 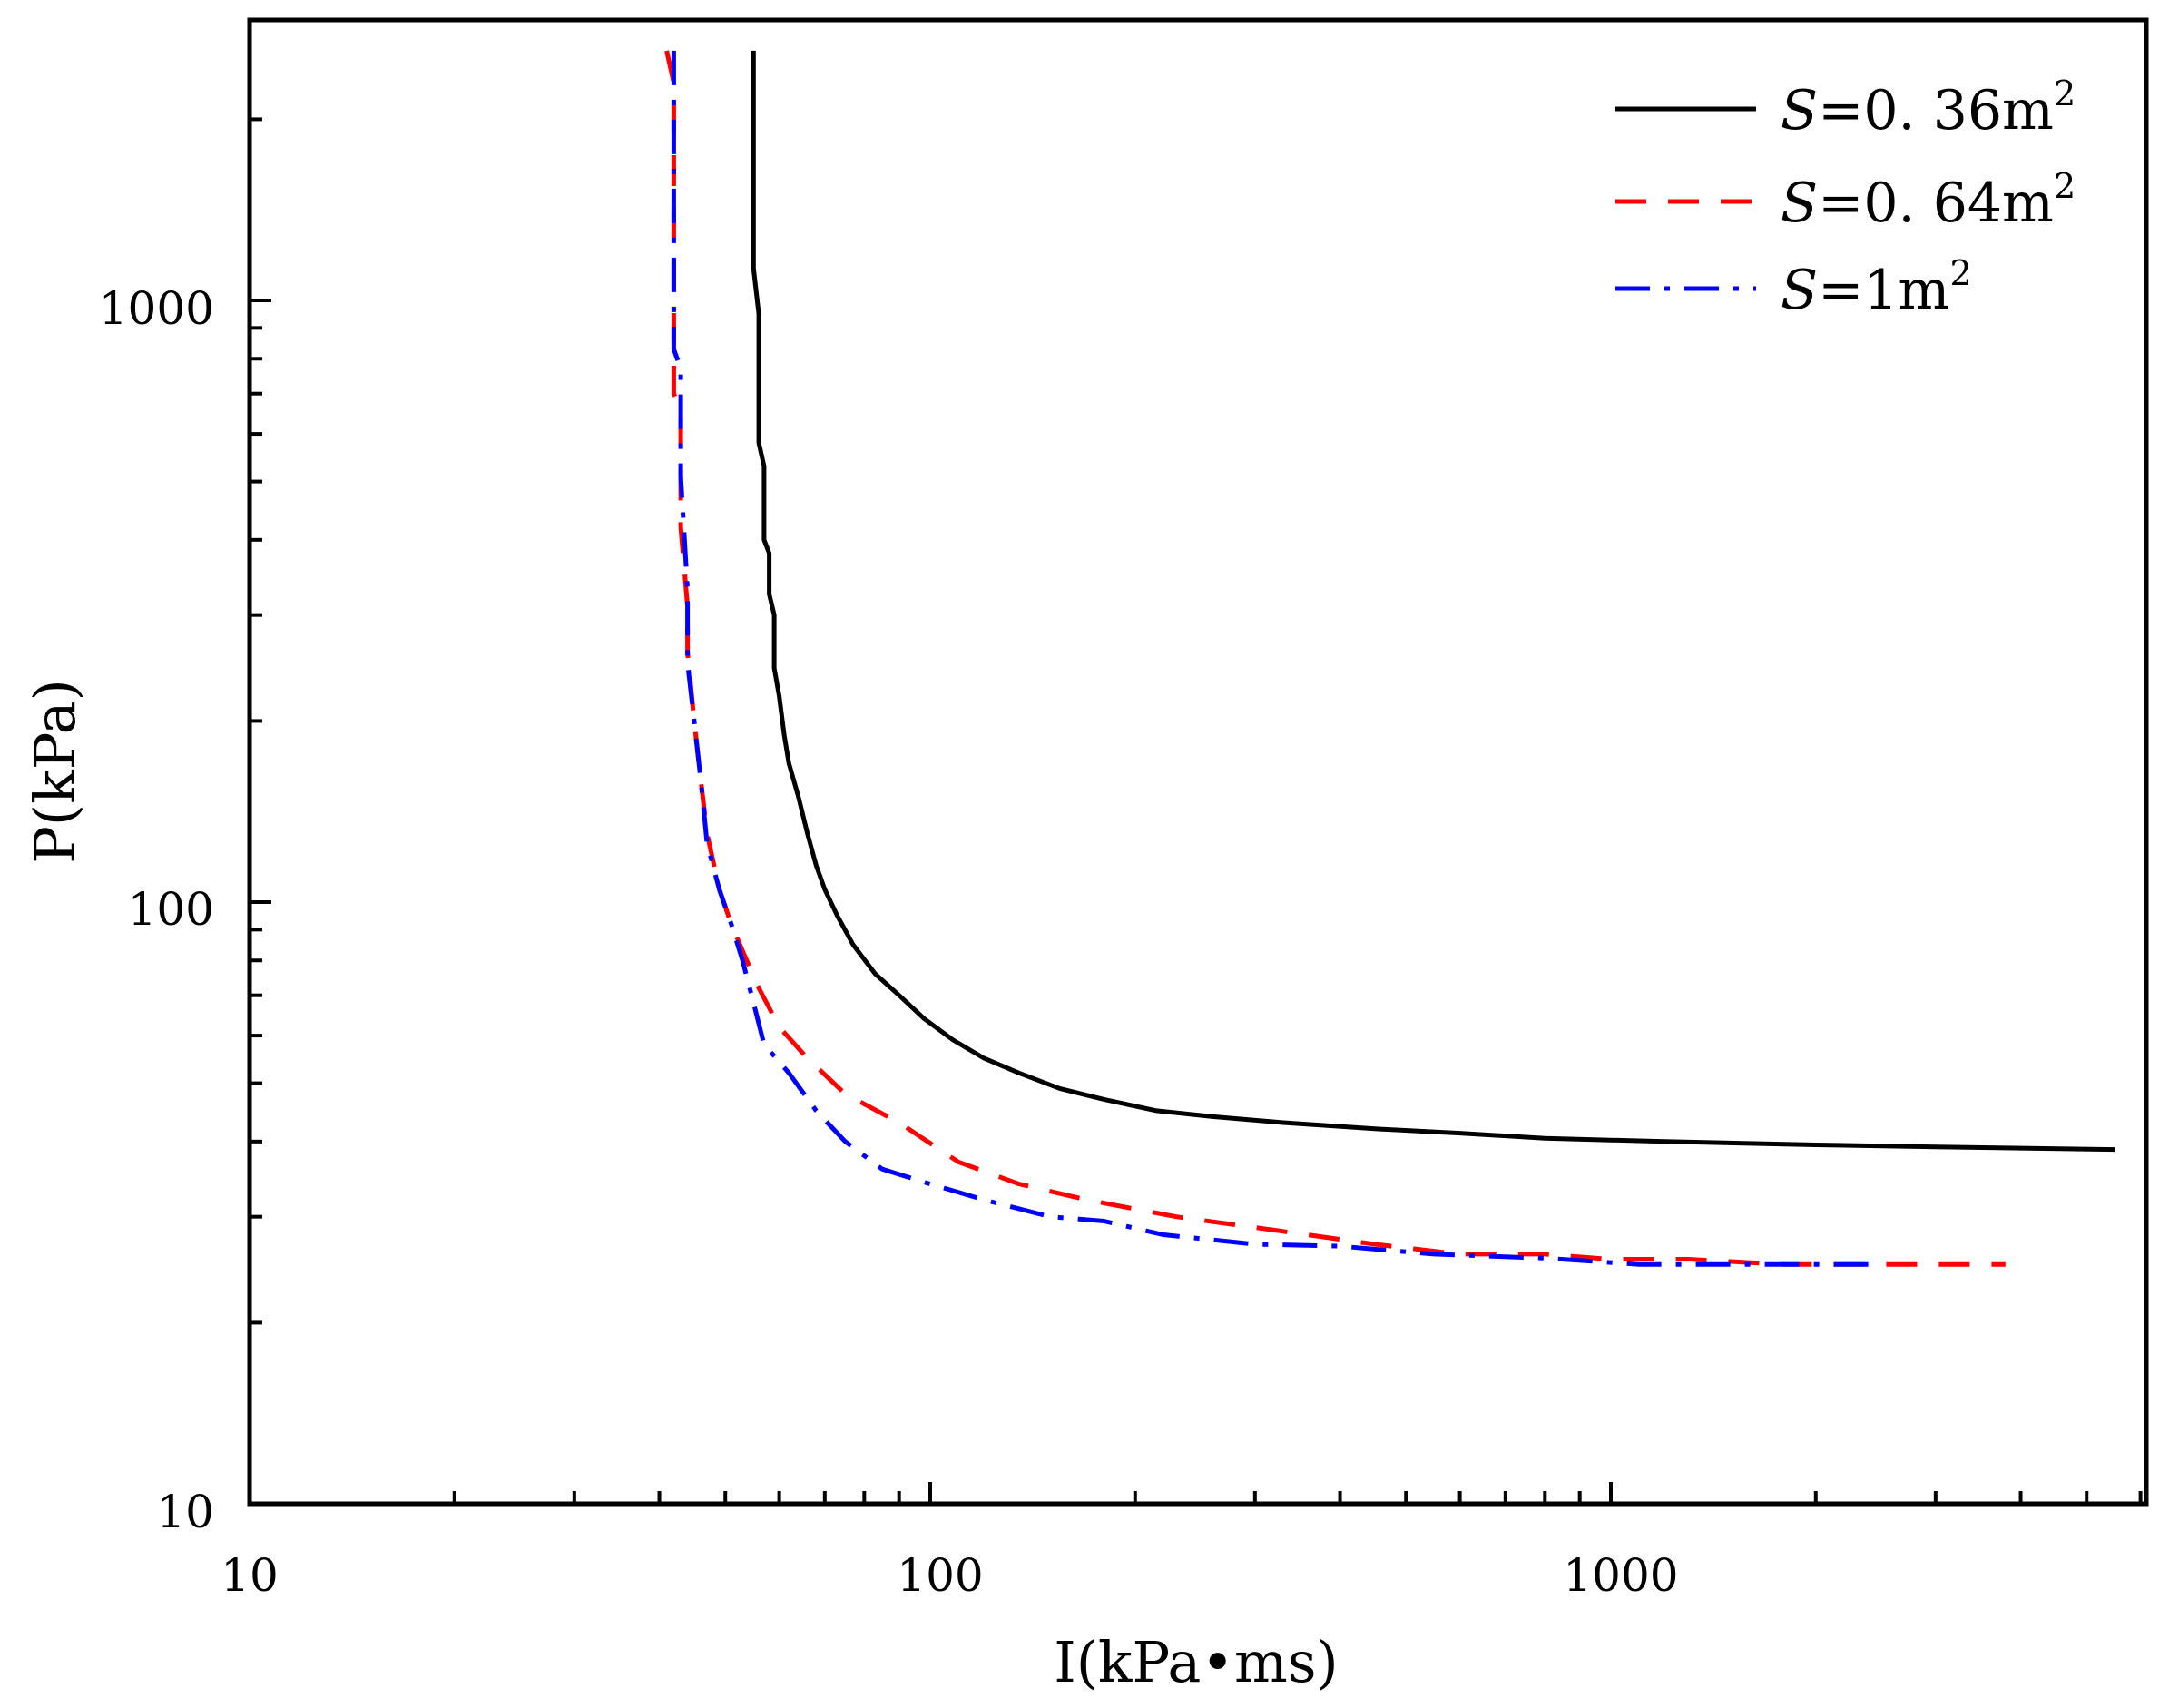 I want to click on y-axis-title: P(kPa), so click(x=55, y=771).